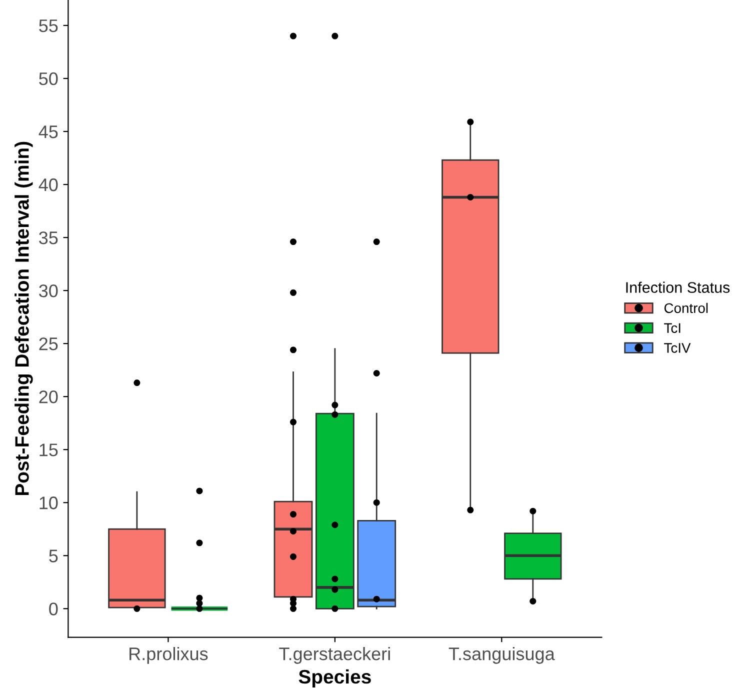 This screenshot has height=698, width=741. I want to click on legend-title: Infection Status, so click(678, 287).